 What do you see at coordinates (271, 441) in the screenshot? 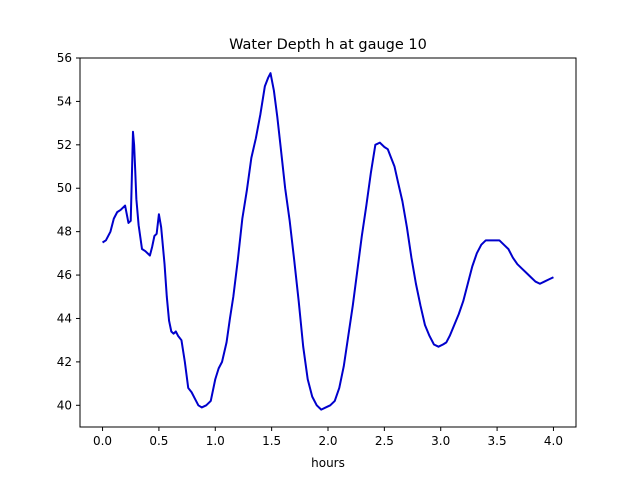
I see `x-tick-label: 1.5` at bounding box center [271, 441].